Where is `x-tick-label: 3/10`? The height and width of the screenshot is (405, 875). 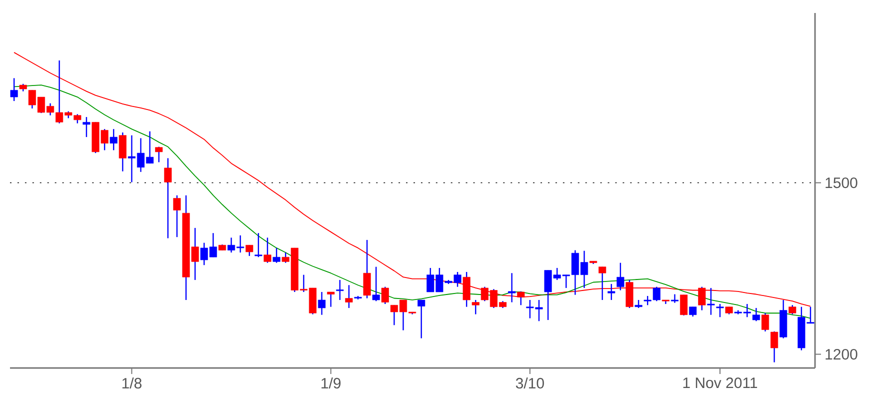 x-tick-label: 3/10 is located at coordinates (530, 383).